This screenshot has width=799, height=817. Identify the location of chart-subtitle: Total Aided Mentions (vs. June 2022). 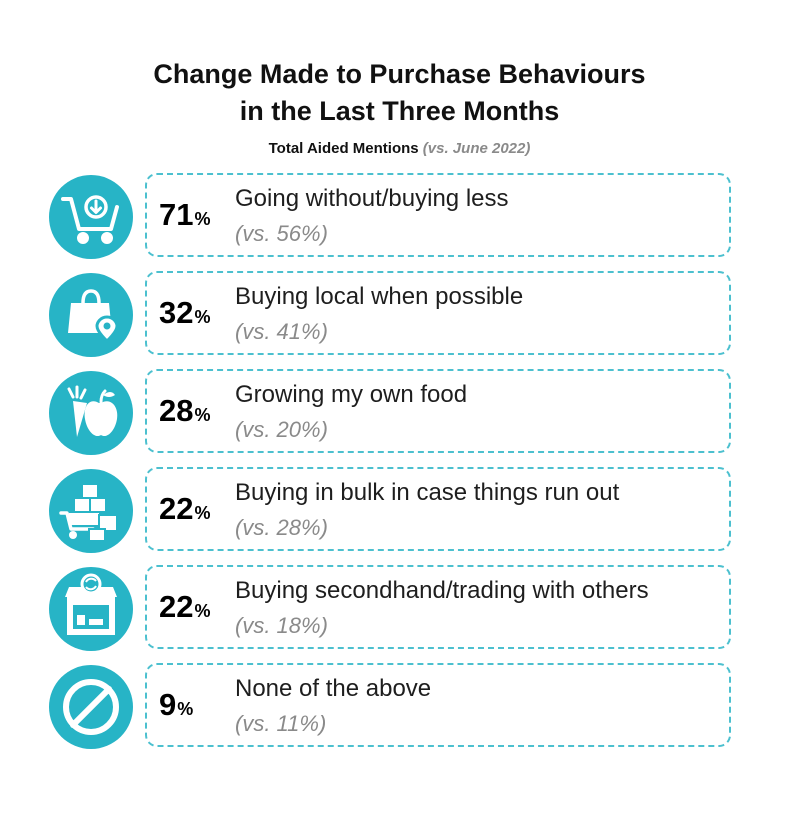
(399, 148).